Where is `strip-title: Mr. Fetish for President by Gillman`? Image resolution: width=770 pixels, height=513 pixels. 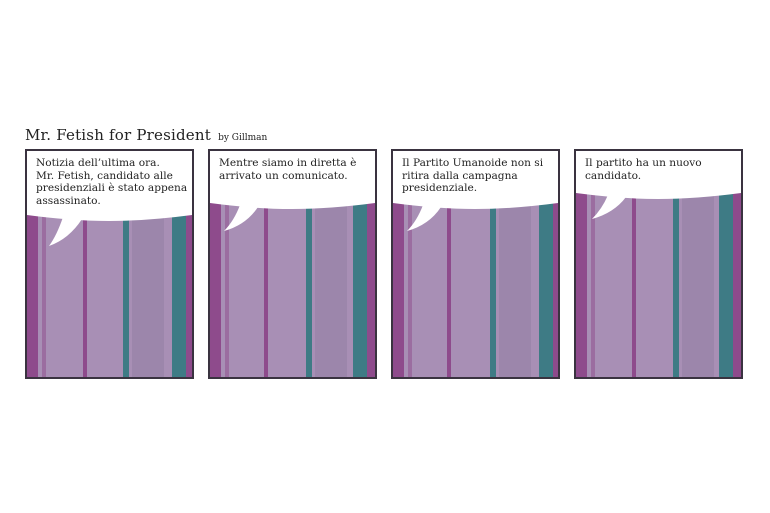 strip-title: Mr. Fetish for President by Gillman is located at coordinates (146, 134).